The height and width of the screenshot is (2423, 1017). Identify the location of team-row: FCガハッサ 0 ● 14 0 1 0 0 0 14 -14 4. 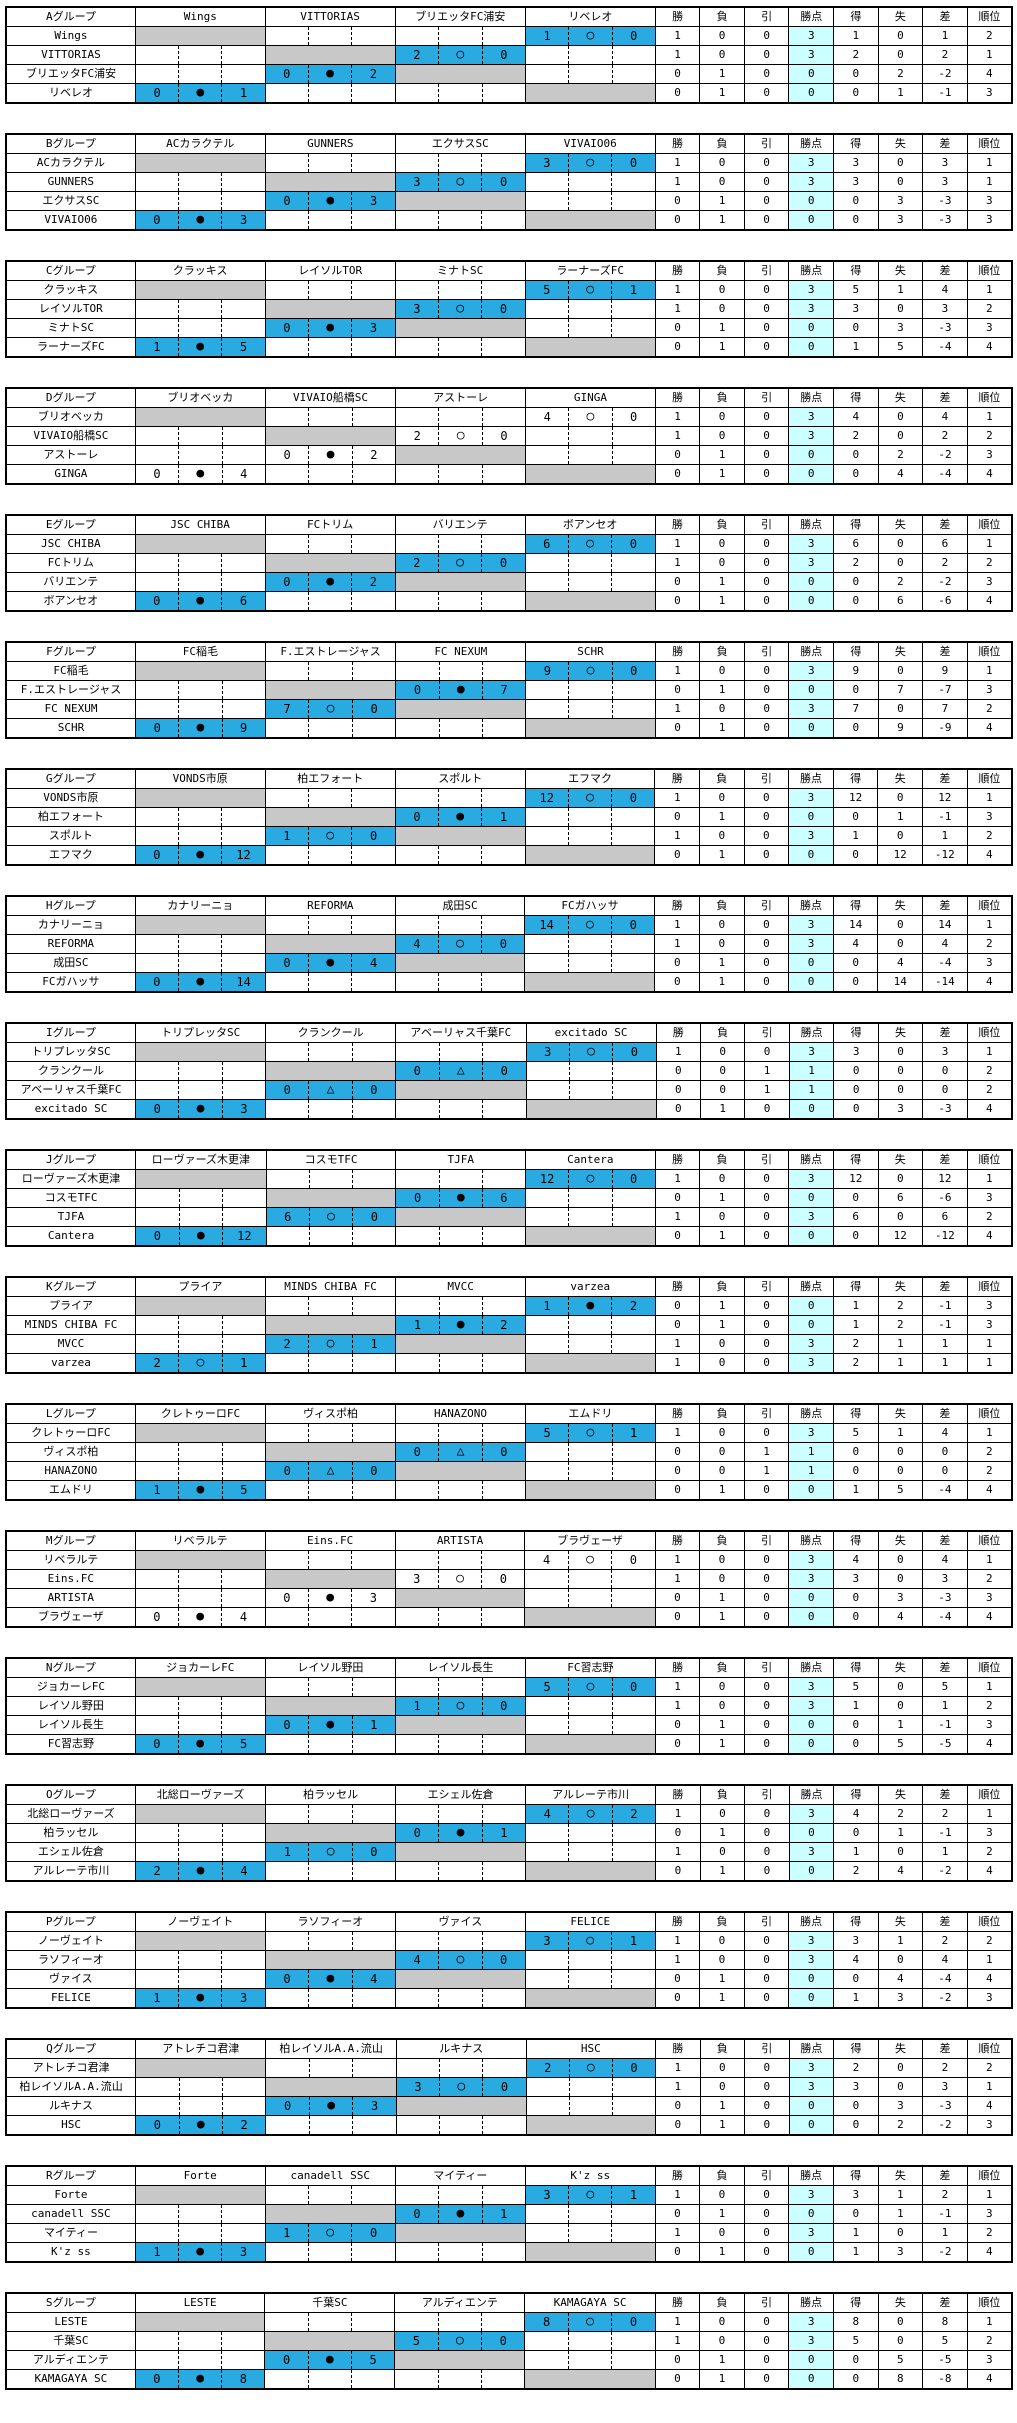
(509, 982).